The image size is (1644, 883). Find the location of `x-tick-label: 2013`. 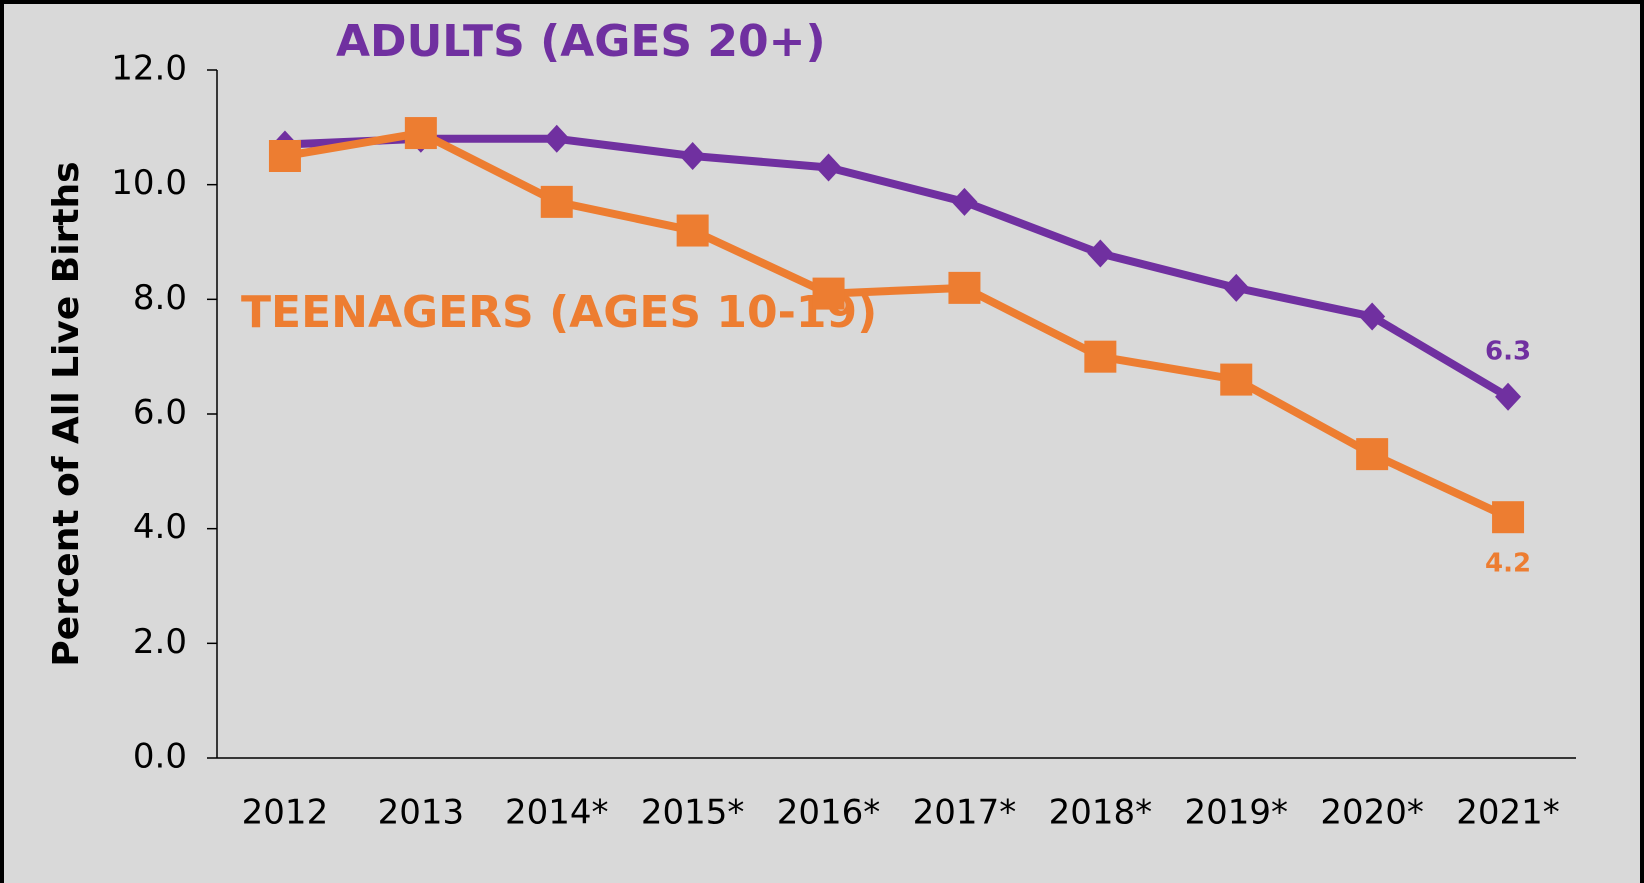

x-tick-label: 2013 is located at coordinates (421, 813).